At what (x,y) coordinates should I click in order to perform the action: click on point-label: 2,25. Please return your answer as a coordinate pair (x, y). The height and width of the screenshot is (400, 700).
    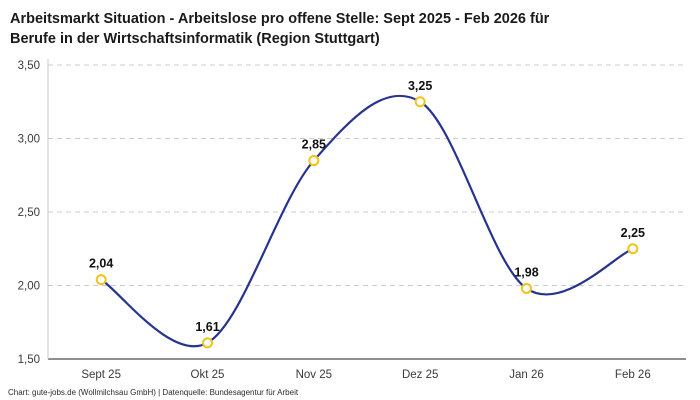
    Looking at the image, I should click on (633, 233).